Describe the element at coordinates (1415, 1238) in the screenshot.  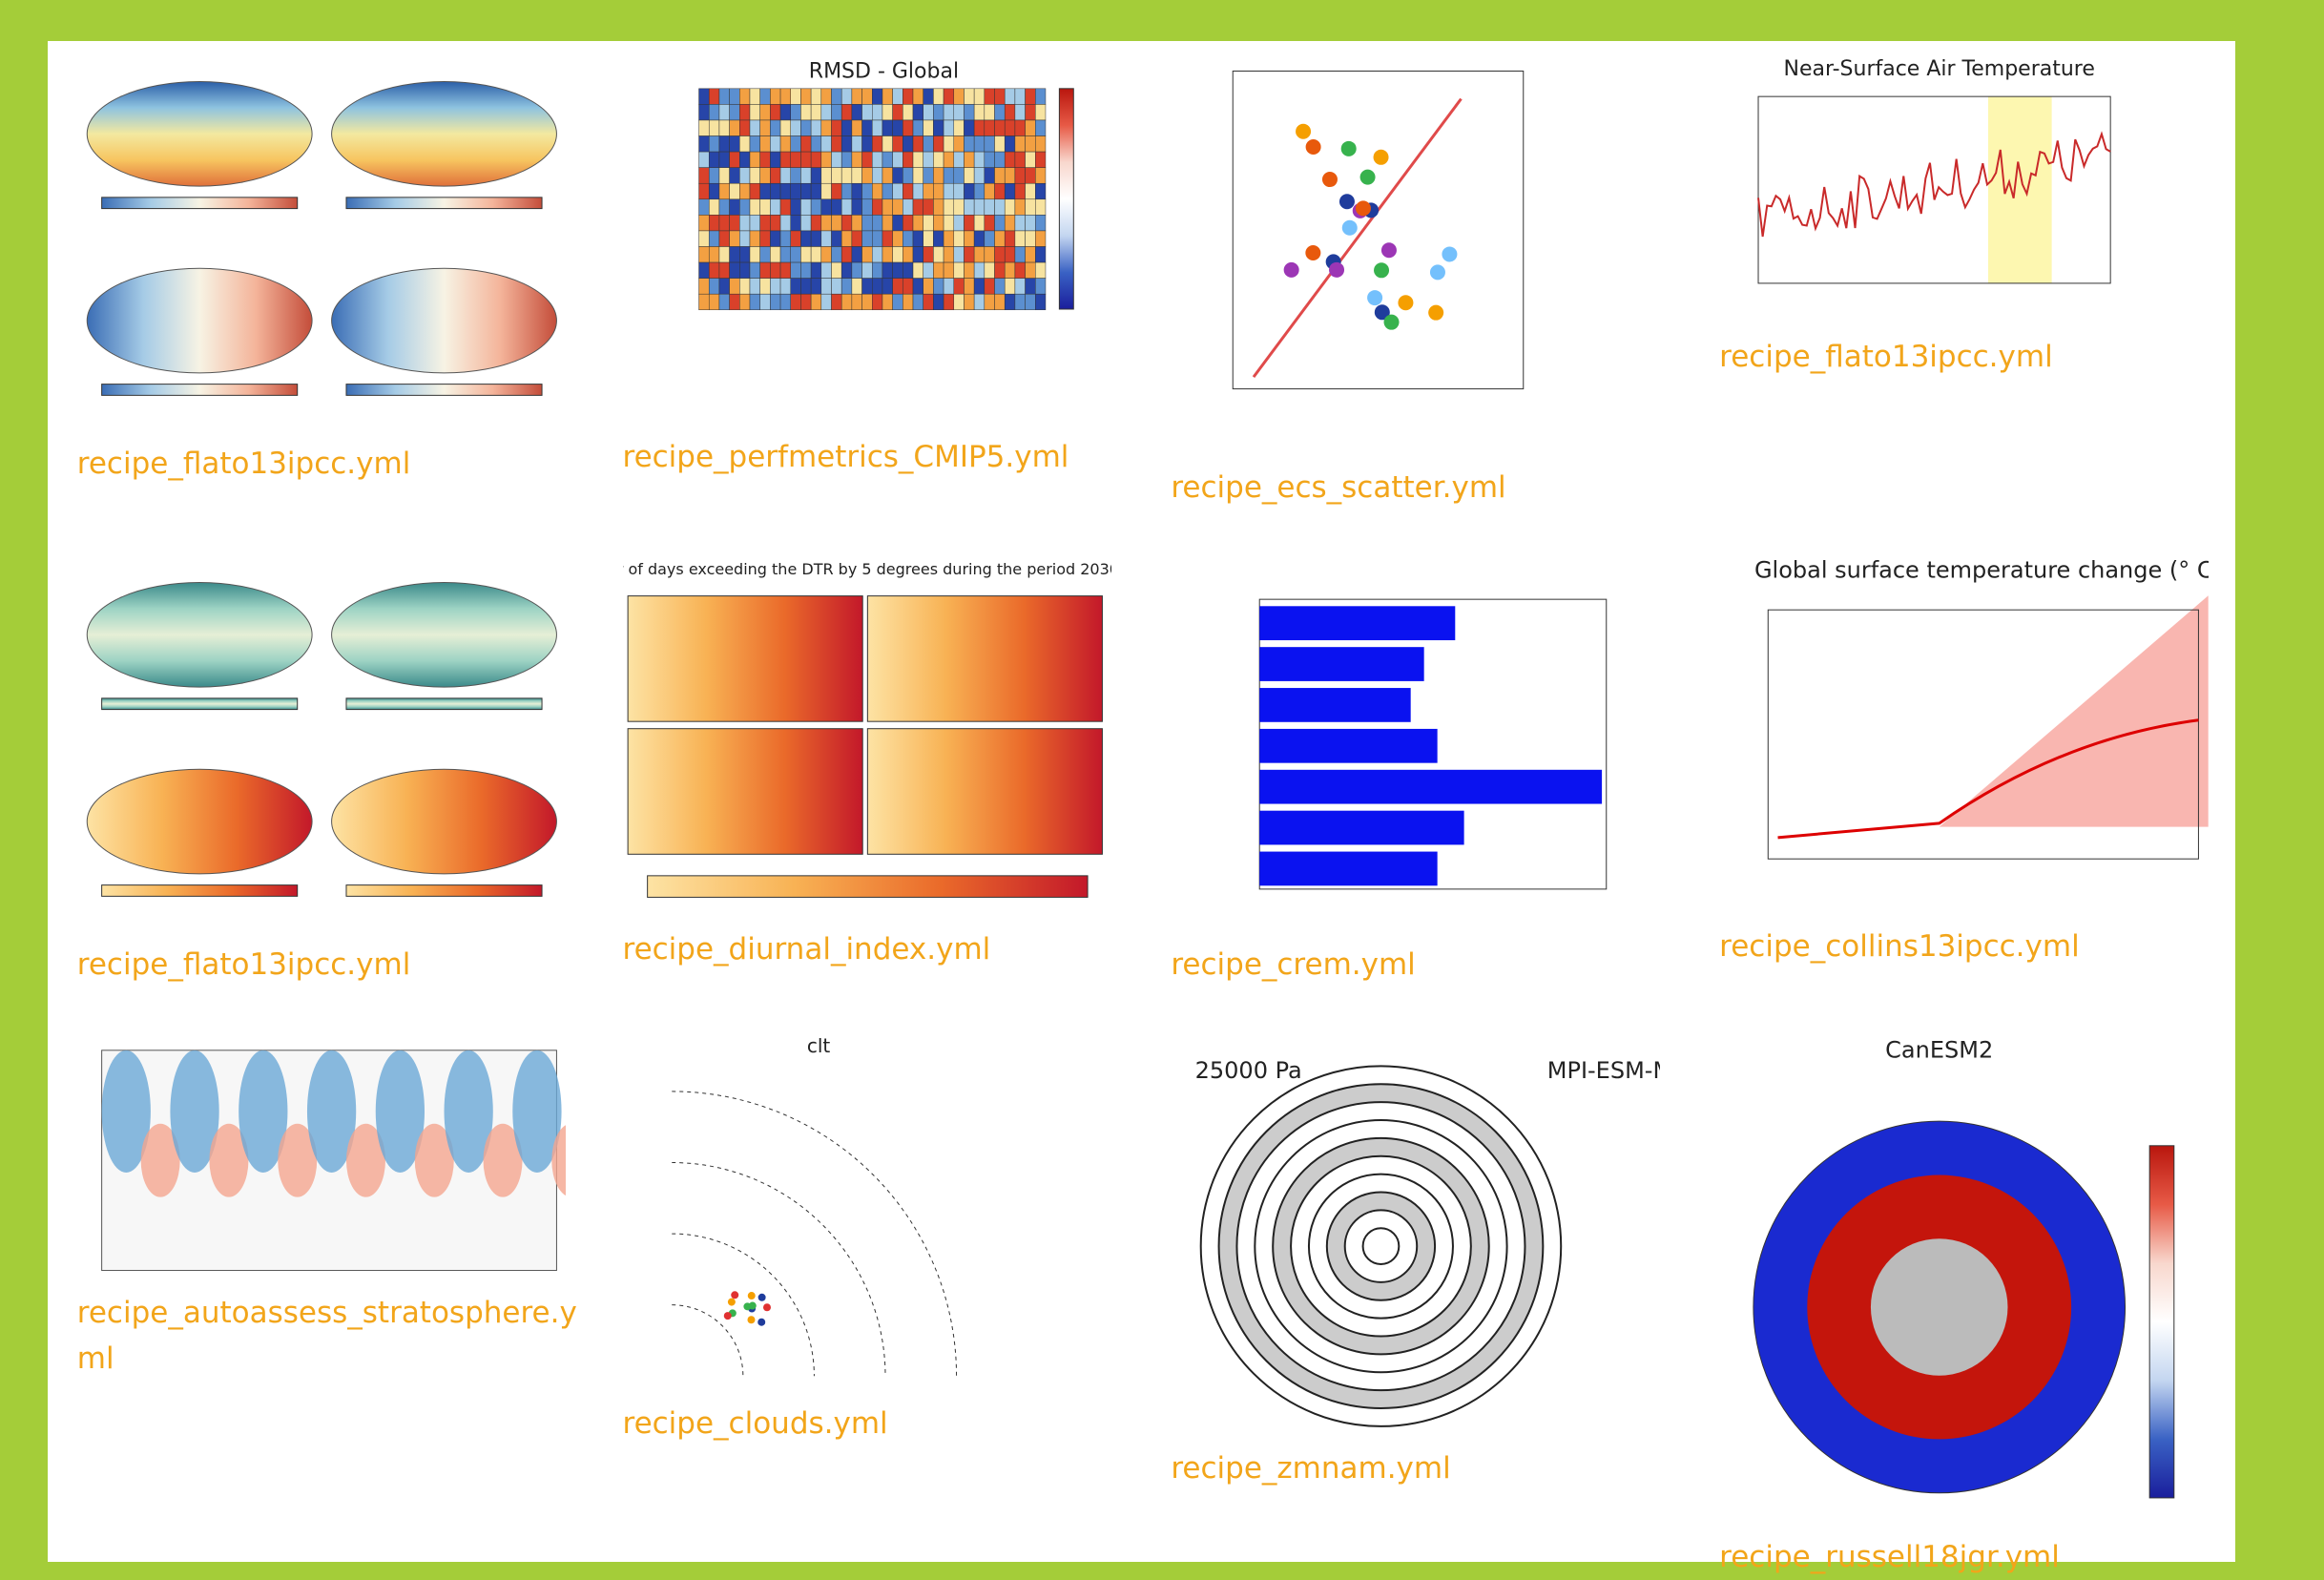
I see `thumbnail: 25000 Pa MPI-ESM-MR amip` at that location.